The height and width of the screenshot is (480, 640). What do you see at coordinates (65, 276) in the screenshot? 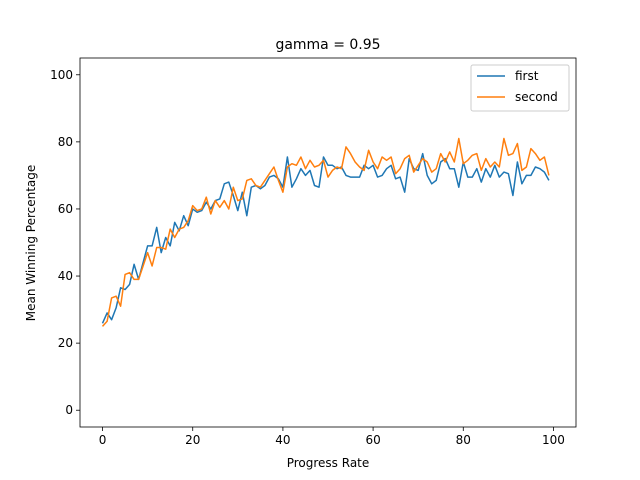
I see `y-tick-label: 40` at bounding box center [65, 276].